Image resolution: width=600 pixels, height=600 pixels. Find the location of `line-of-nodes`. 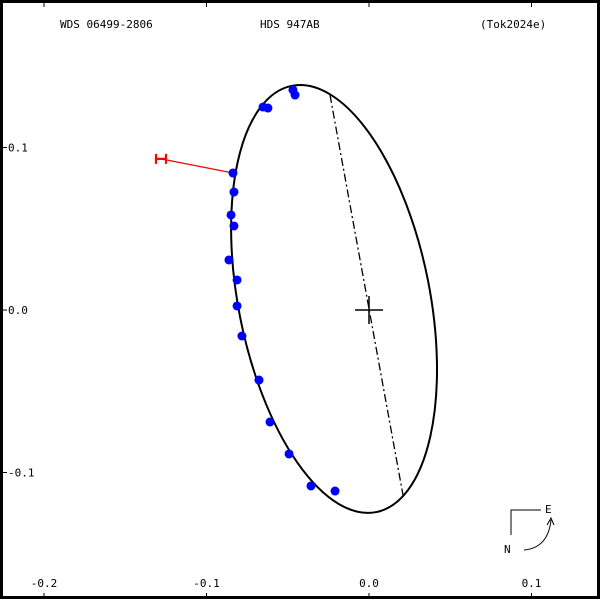

line-of-nodes is located at coordinates (366, 295).